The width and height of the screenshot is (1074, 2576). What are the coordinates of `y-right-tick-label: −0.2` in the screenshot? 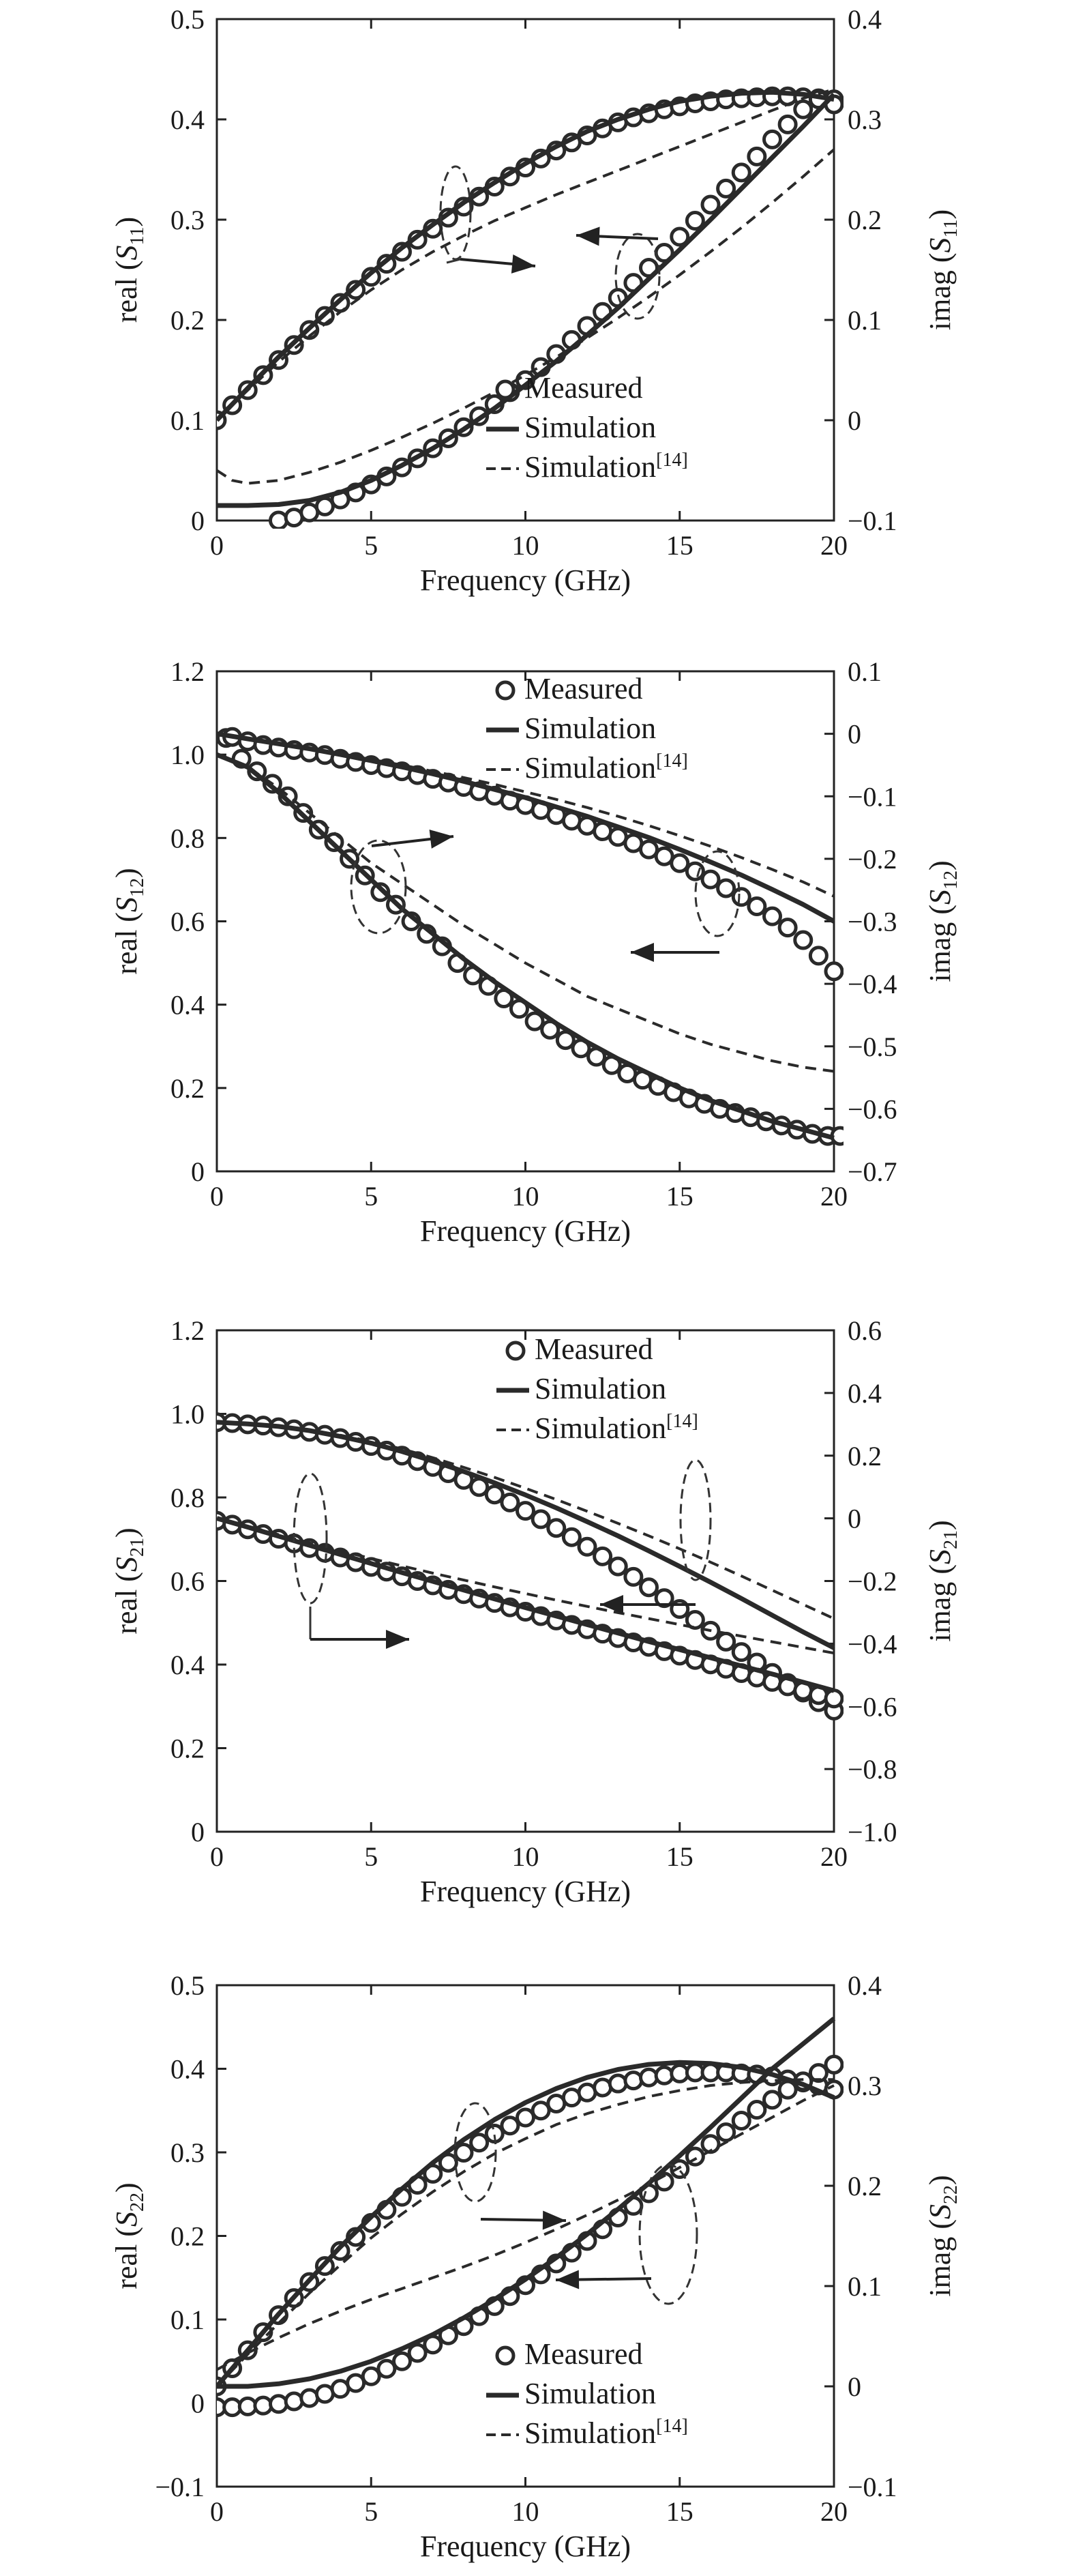 It's located at (872, 1582).